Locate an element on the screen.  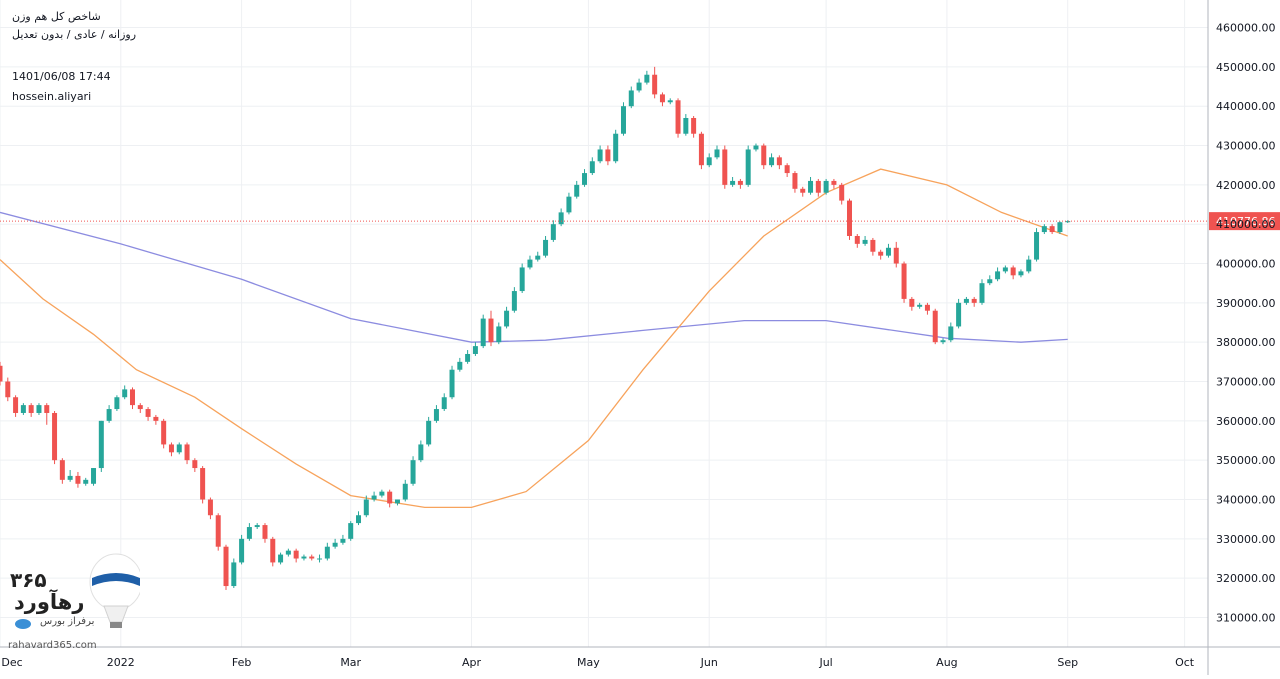
x-tick-label: Feb is located at coordinates (241, 662).